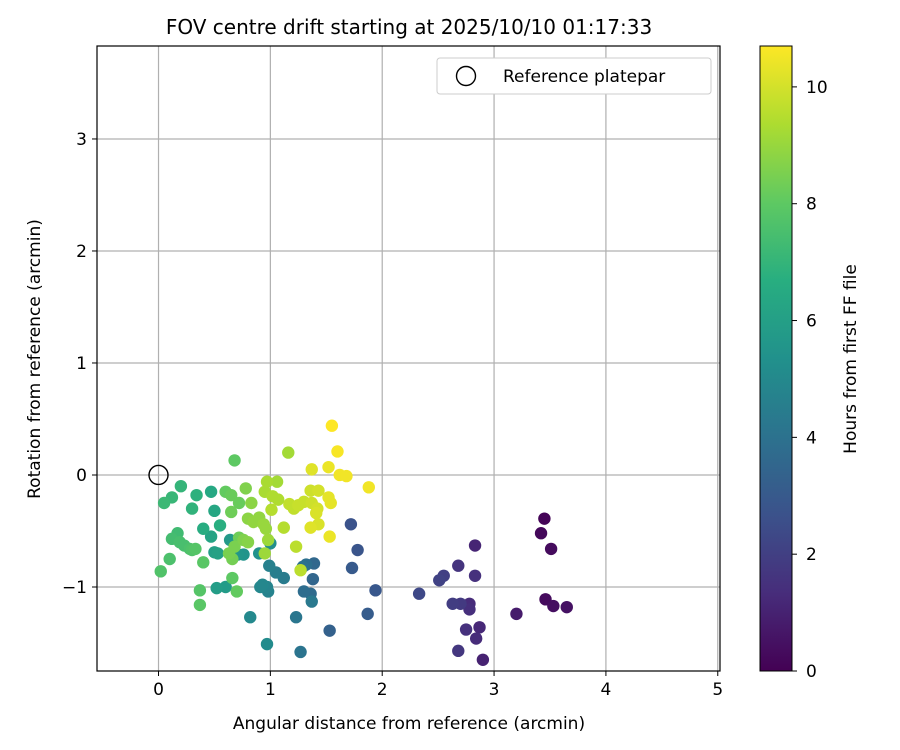 The height and width of the screenshot is (750, 900). I want to click on colorbar-tick-label: 10, so click(817, 88).